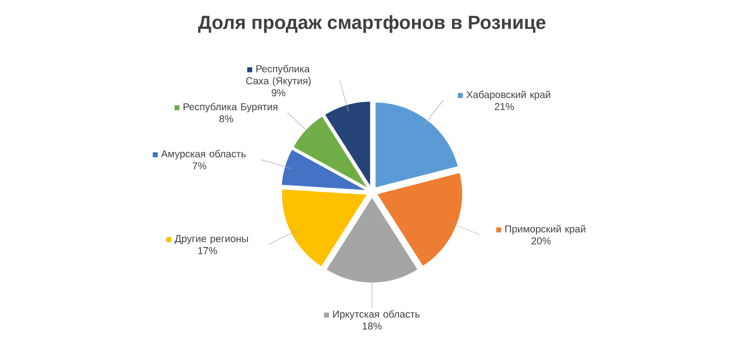  Describe the element at coordinates (231, 107) in the screenshot. I see `legend-label: Республика Бурятия` at that location.